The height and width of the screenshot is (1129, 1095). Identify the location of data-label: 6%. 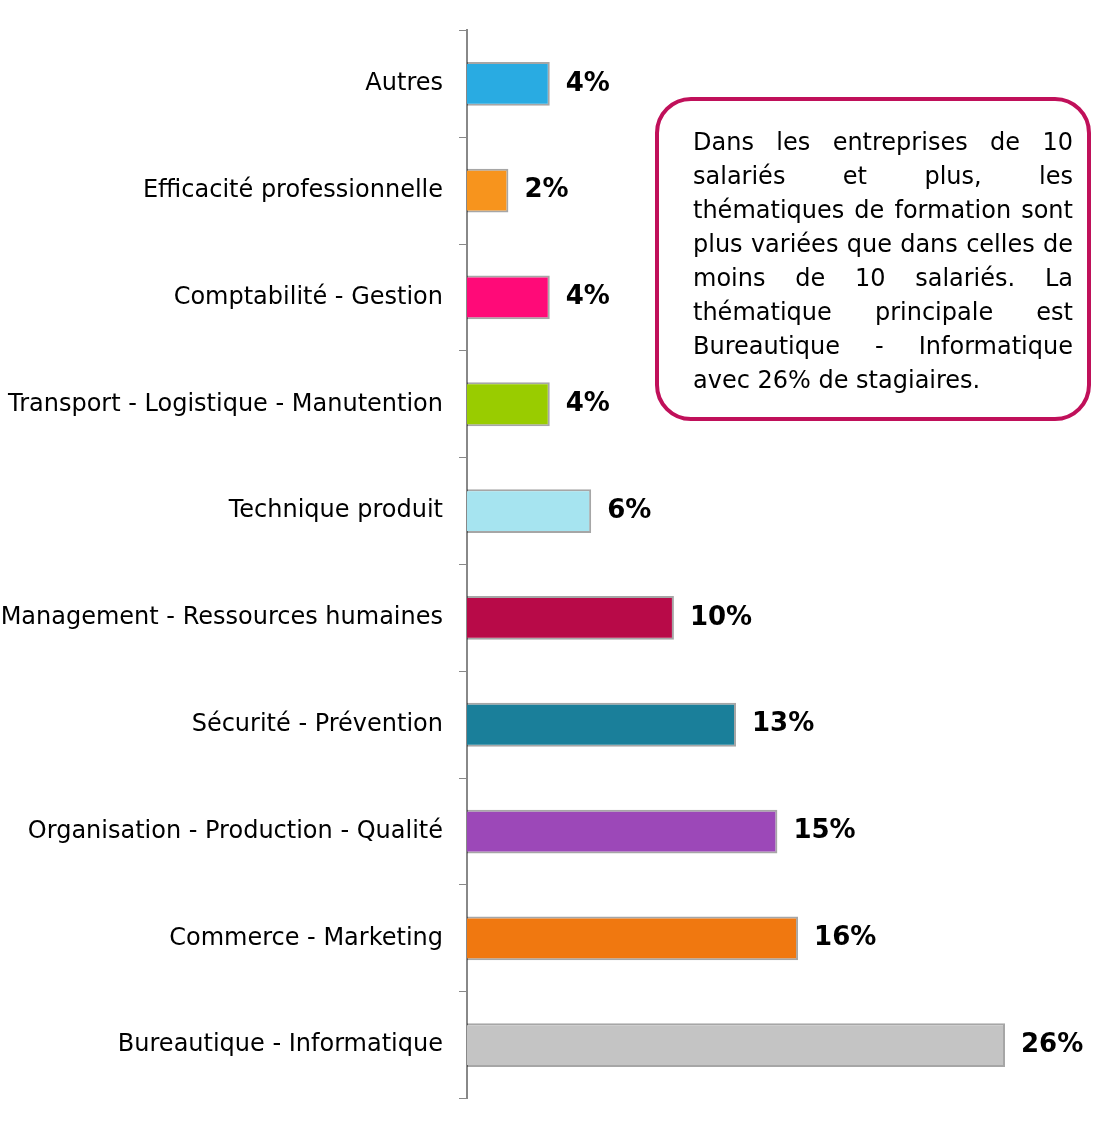
(629, 508).